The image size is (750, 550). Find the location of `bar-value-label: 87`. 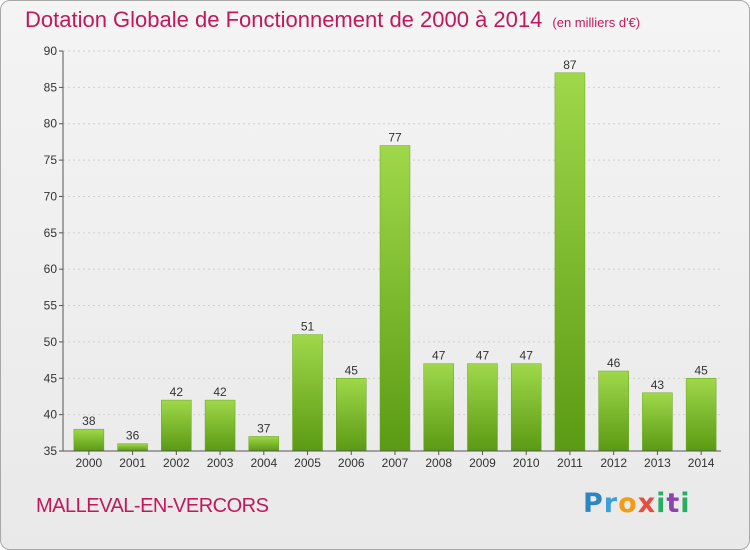

bar-value-label: 87 is located at coordinates (570, 65).